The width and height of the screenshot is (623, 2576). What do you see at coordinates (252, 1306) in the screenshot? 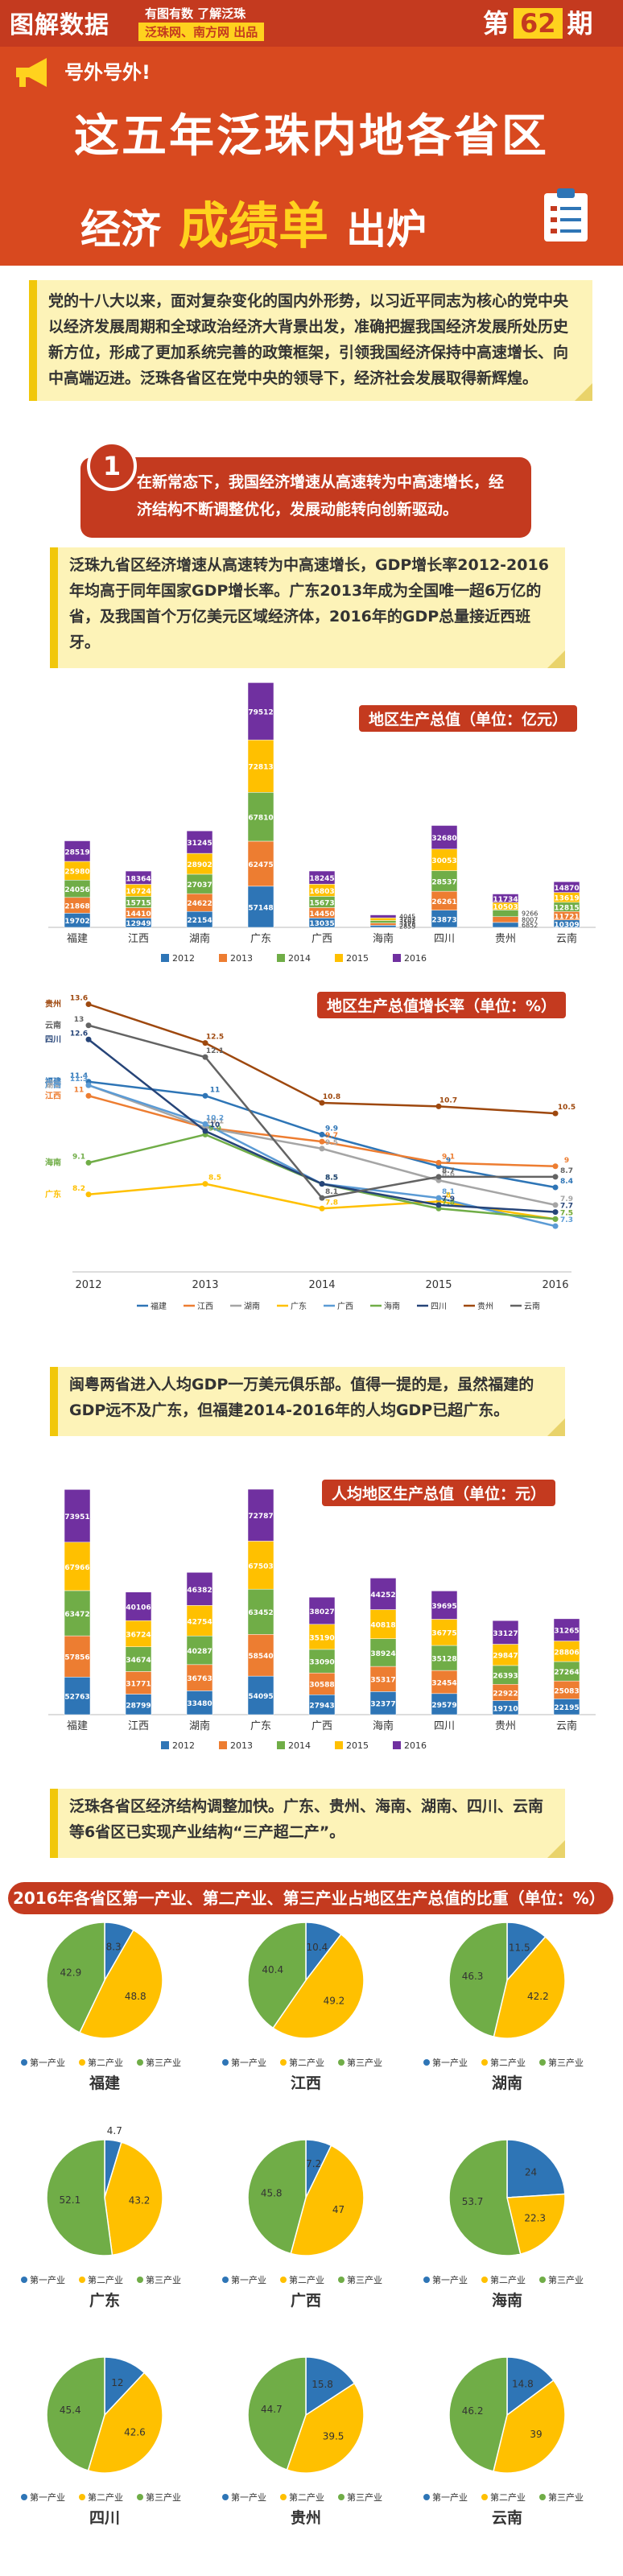
I see `legend-label: 湖南` at bounding box center [252, 1306].